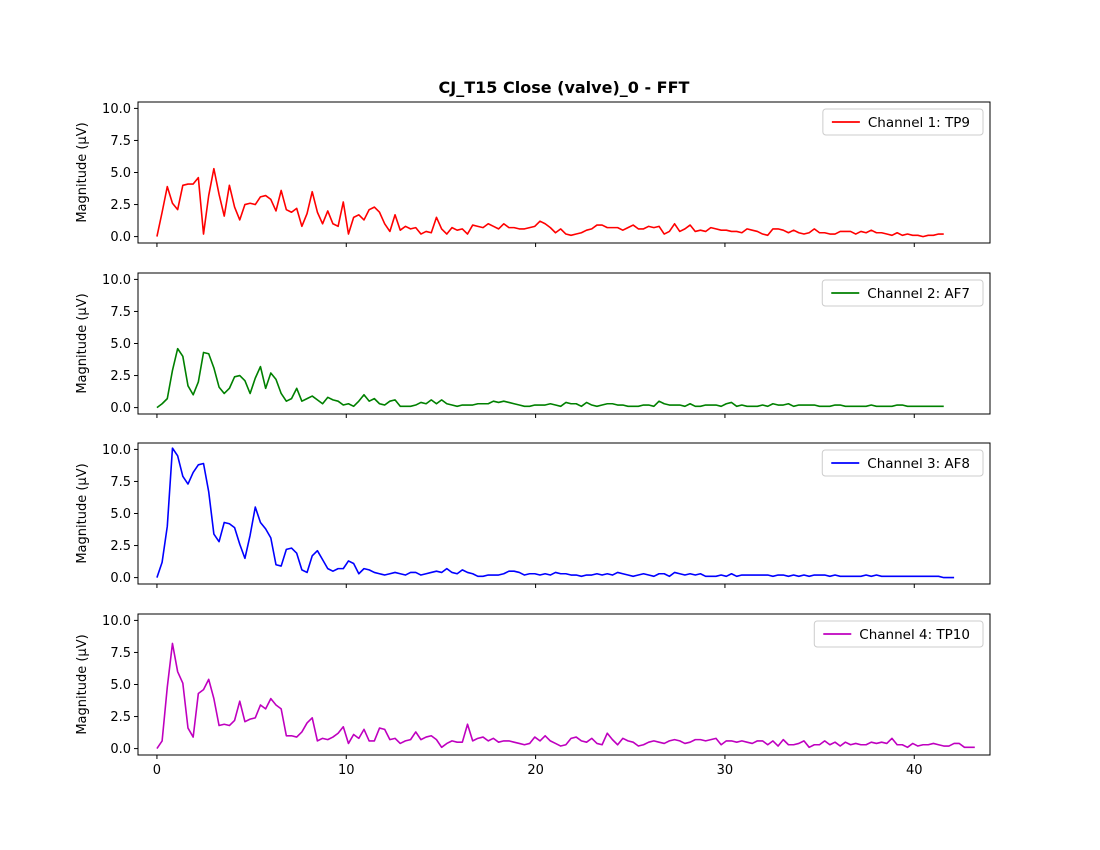 The image size is (1100, 850). Describe the element at coordinates (346, 770) in the screenshot. I see `x-tick-label: 10` at that location.